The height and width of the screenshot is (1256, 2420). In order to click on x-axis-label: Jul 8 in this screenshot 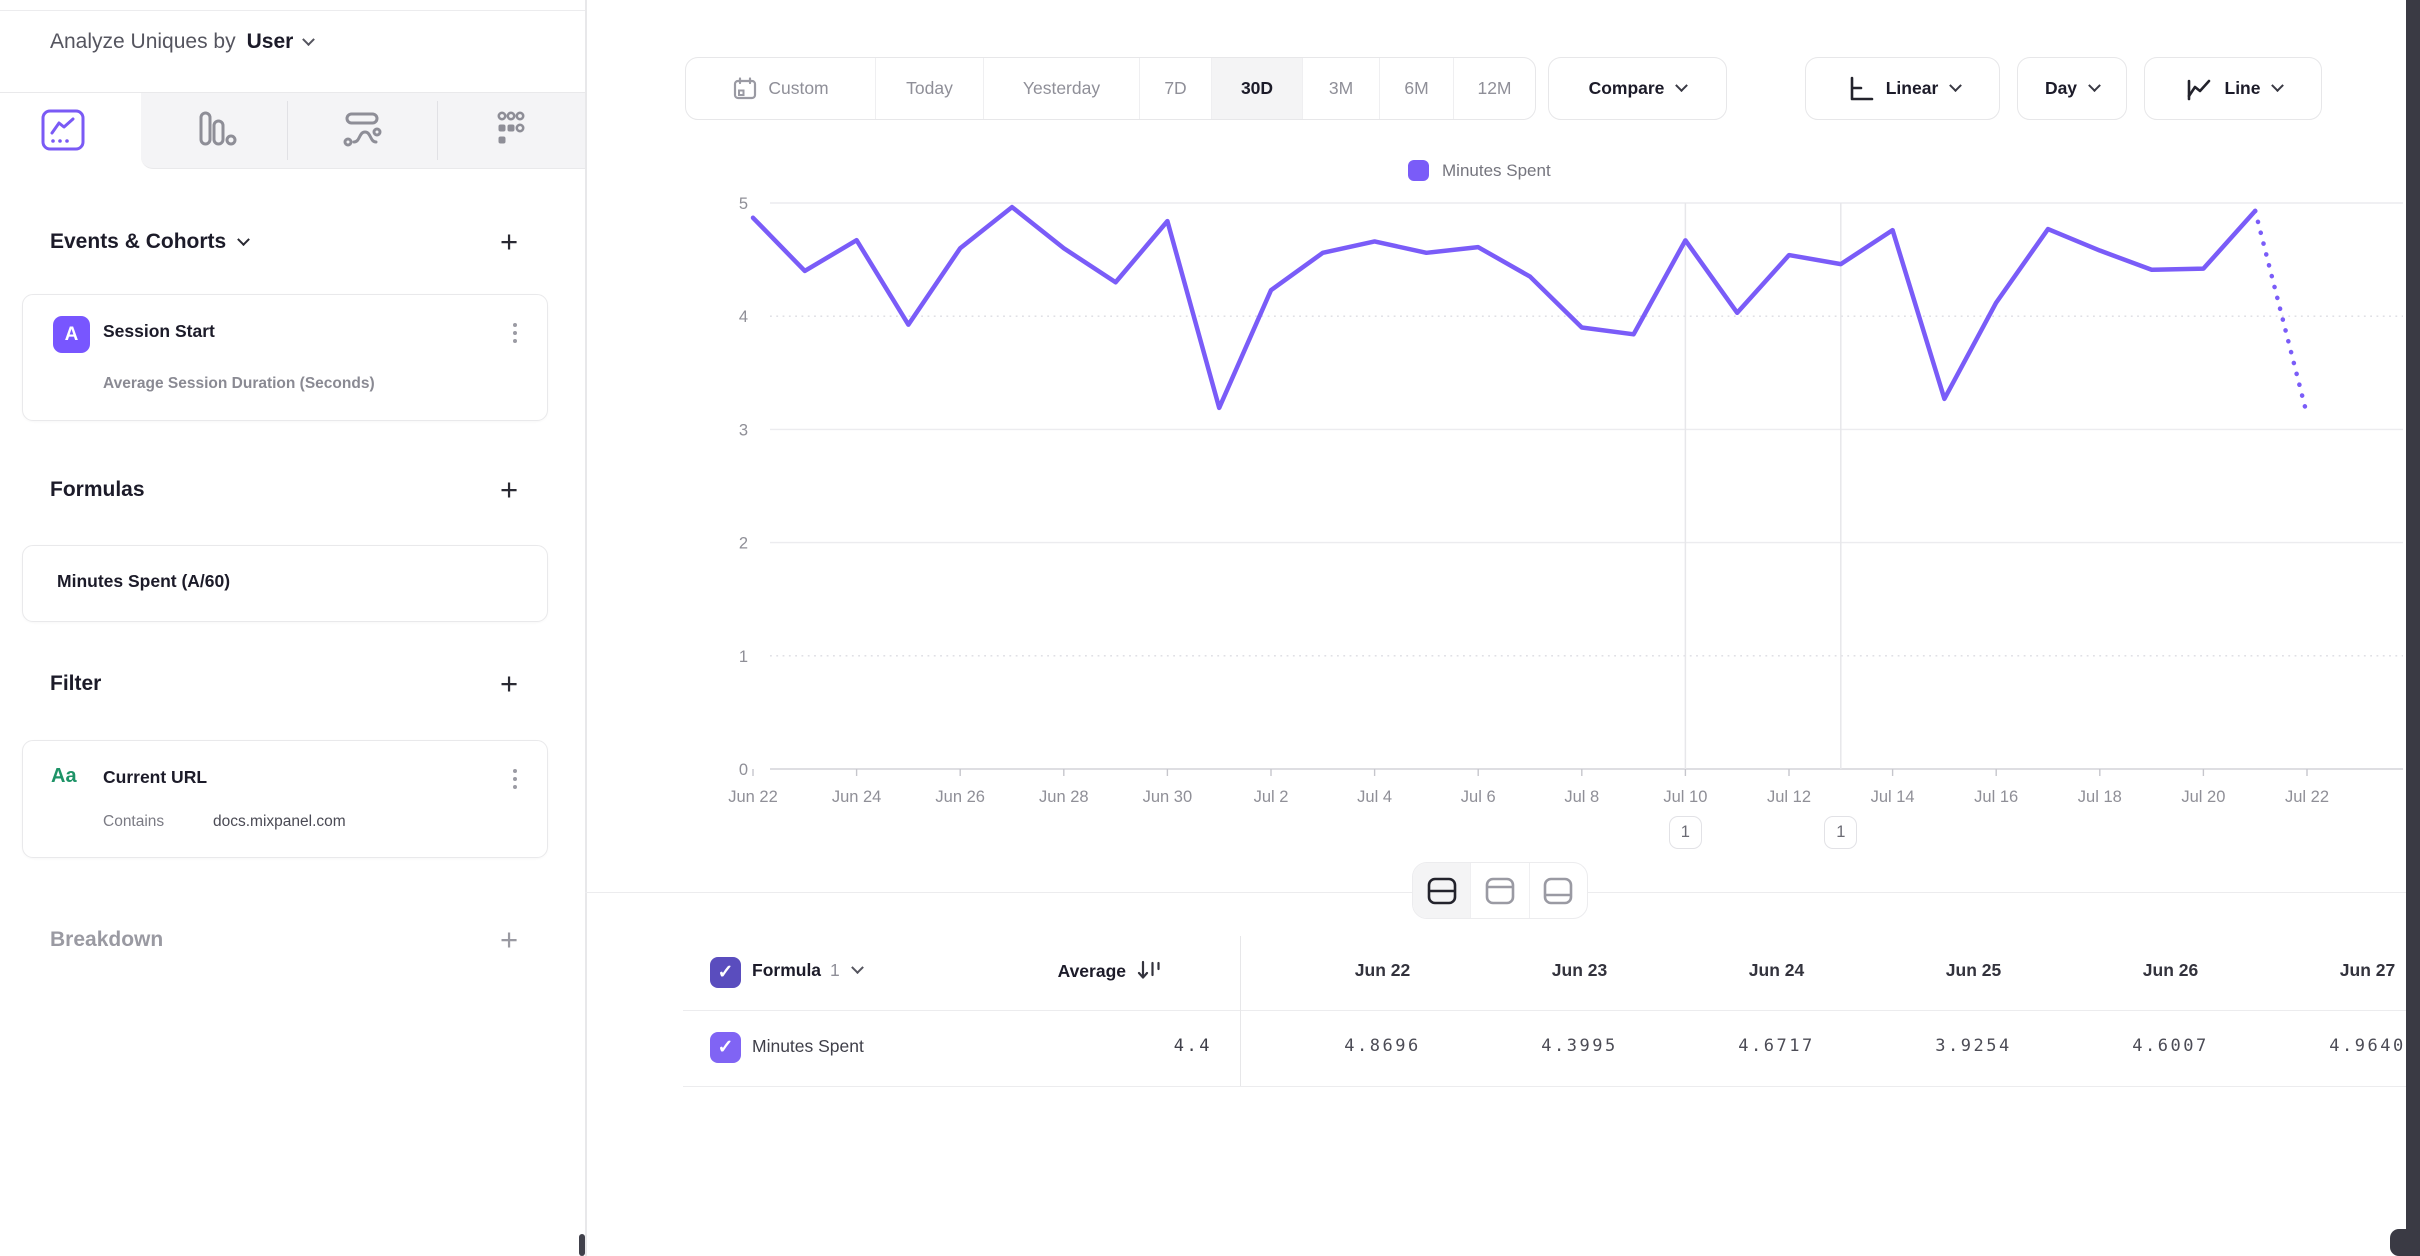, I will do `click(1581, 797)`.